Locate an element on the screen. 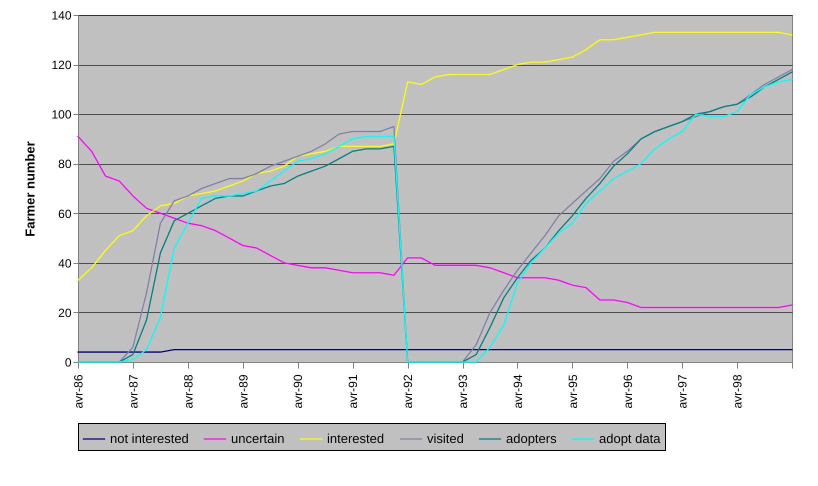 This screenshot has width=818, height=486. x-tick-label: avr-93 is located at coordinates (463, 391).